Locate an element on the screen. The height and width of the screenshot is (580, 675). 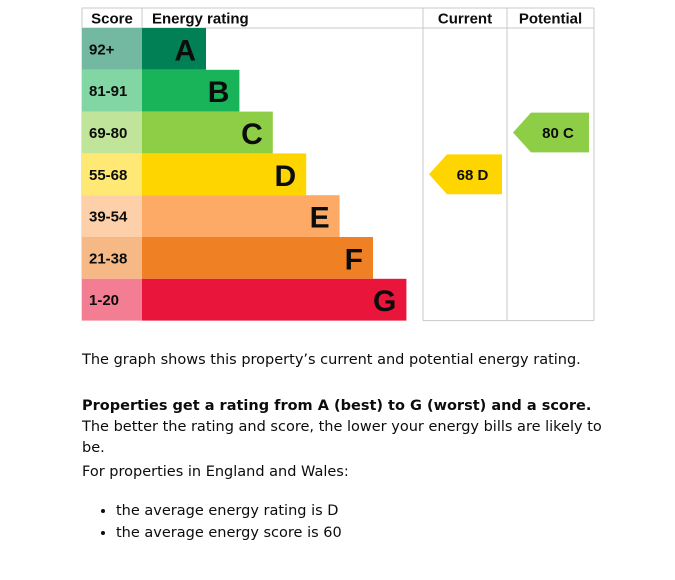
band-f-score-cell is located at coordinates (112, 258).